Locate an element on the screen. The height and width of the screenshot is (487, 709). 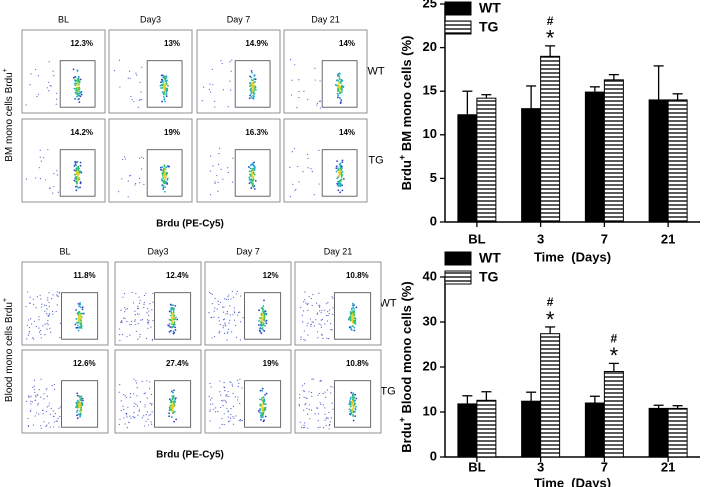
flow-plot is located at coordinates (238, 71).